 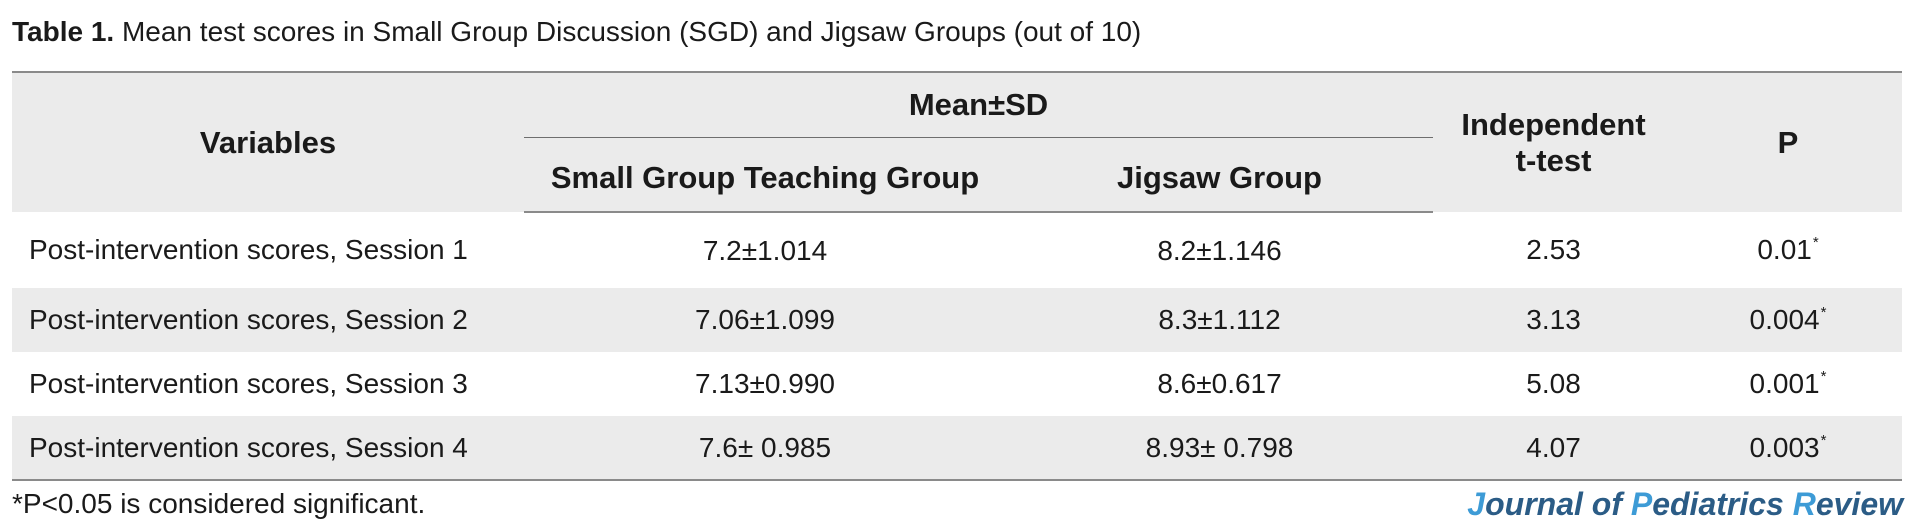 I want to click on cell-small-group: 7.2±1.014, so click(x=765, y=250).